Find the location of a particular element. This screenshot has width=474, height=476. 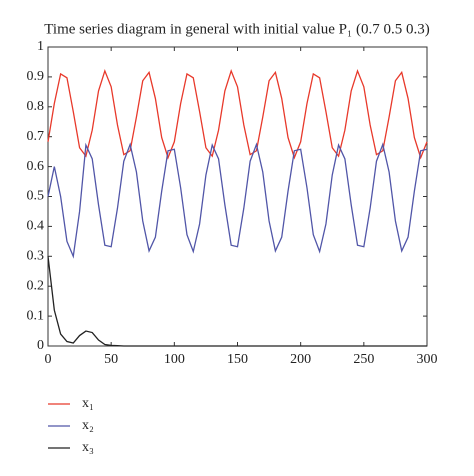

x-tick-label: 250 is located at coordinates (363, 359).